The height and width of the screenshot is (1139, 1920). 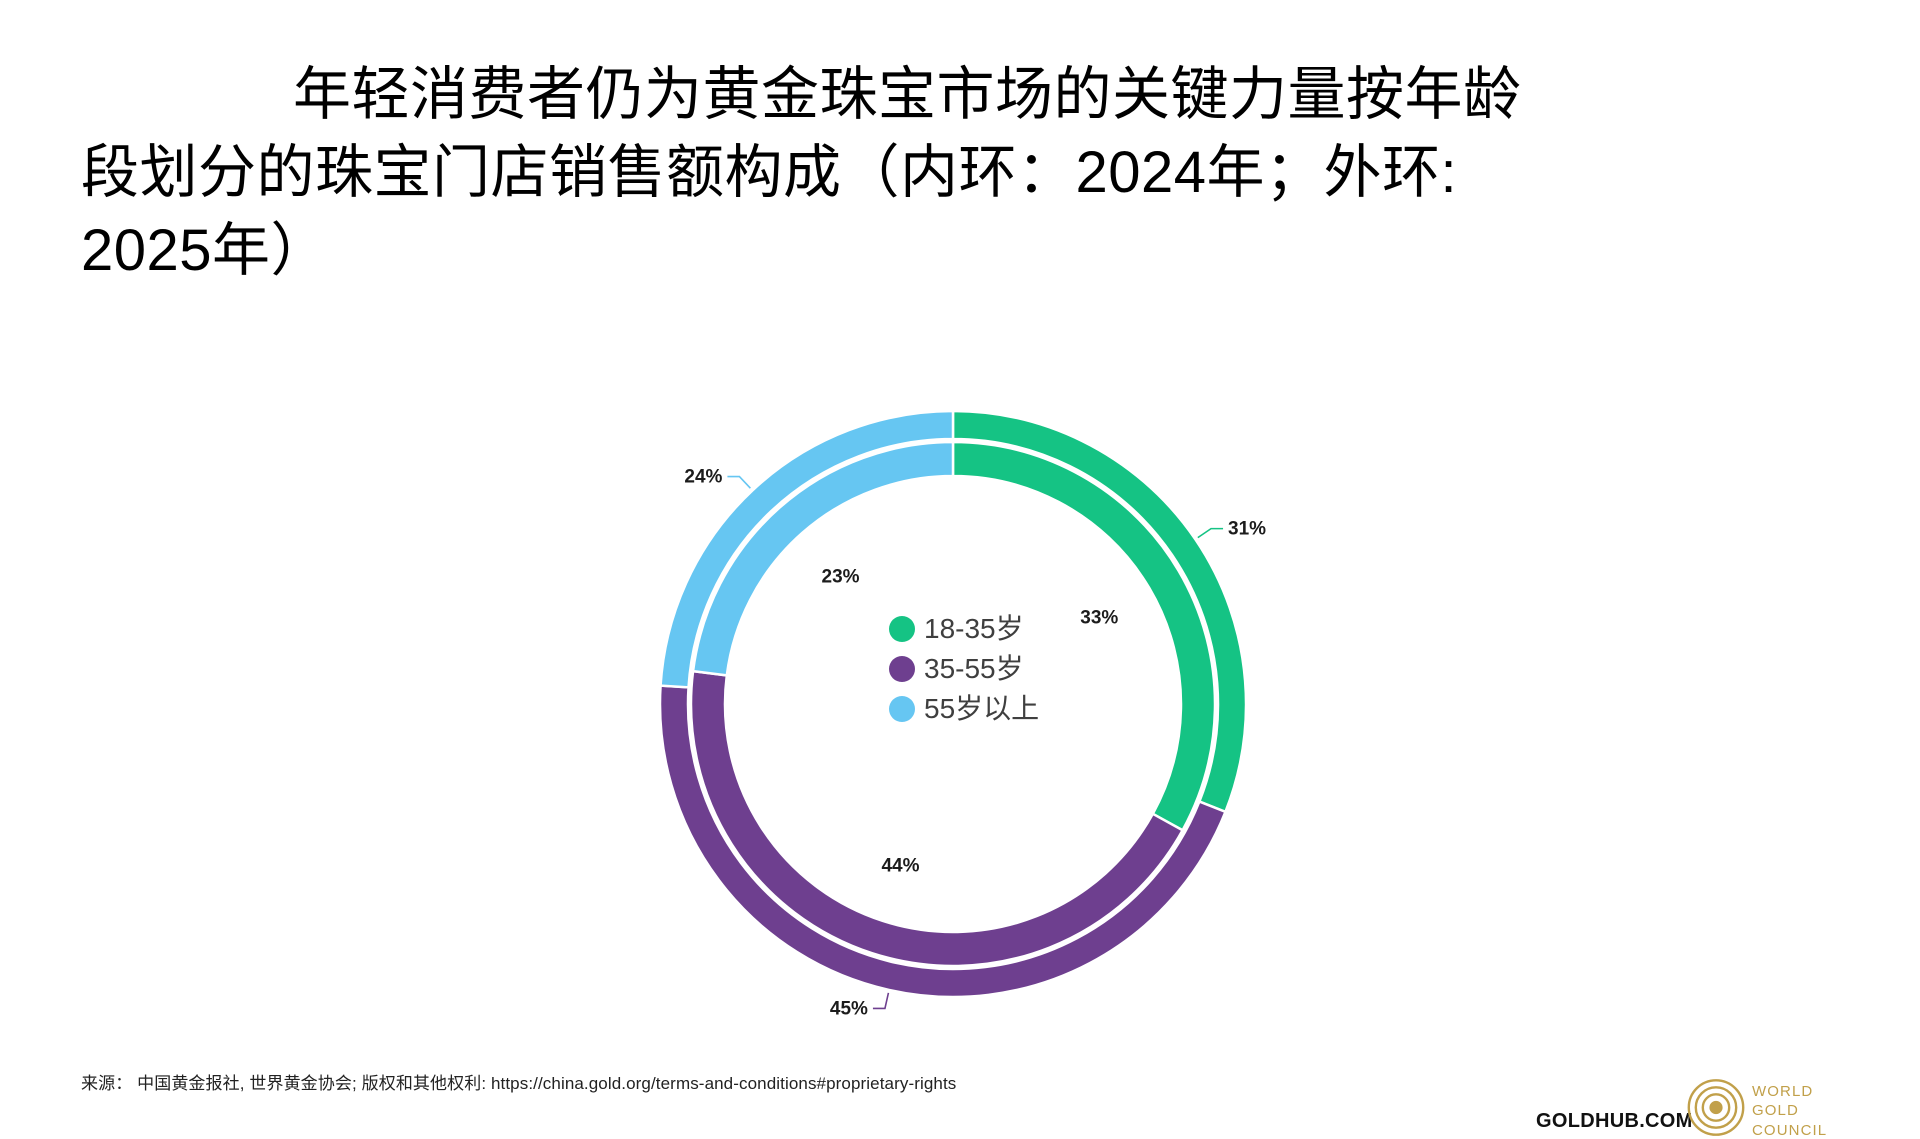 I want to click on segment-label-outer: 24%, so click(x=703, y=477).